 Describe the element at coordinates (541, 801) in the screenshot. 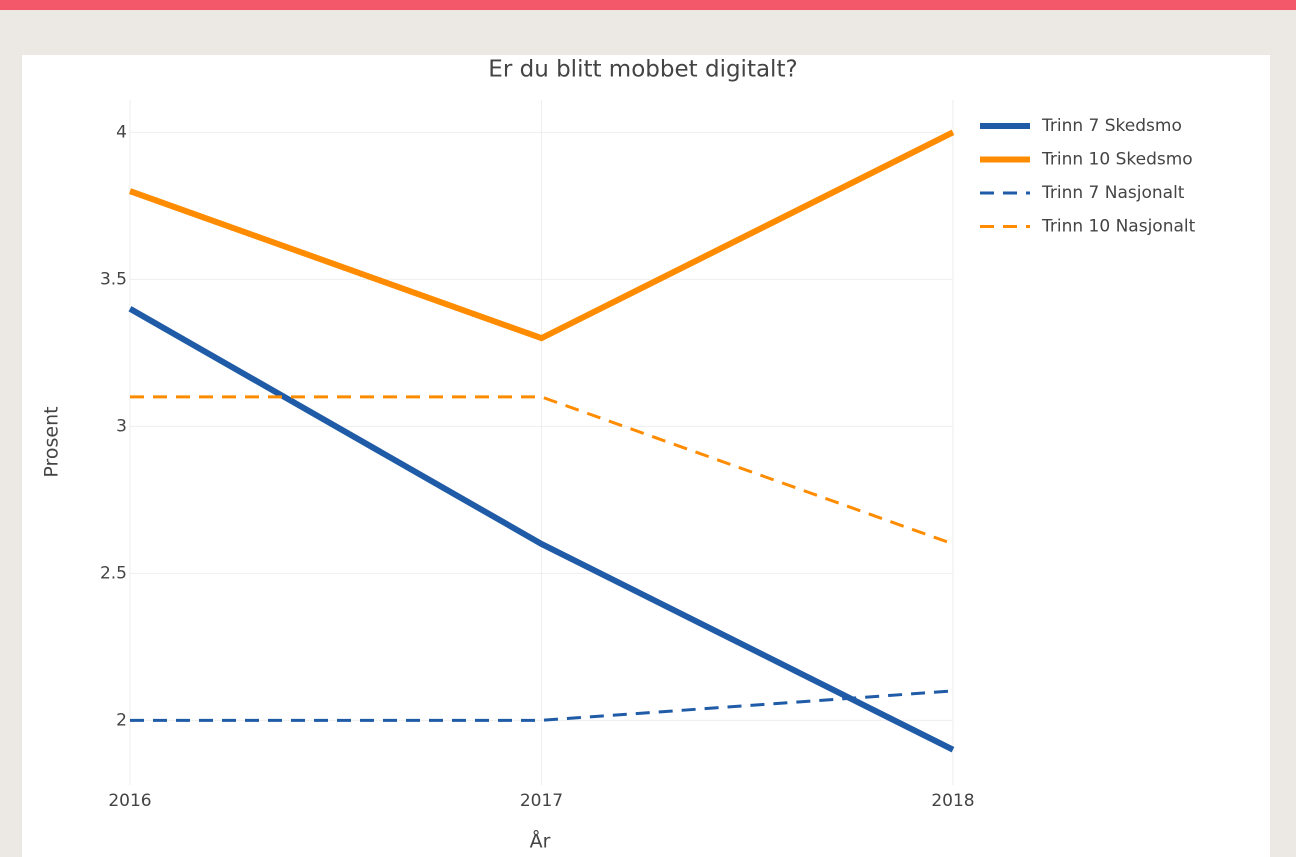

I see `x-tick-label: 2017` at that location.